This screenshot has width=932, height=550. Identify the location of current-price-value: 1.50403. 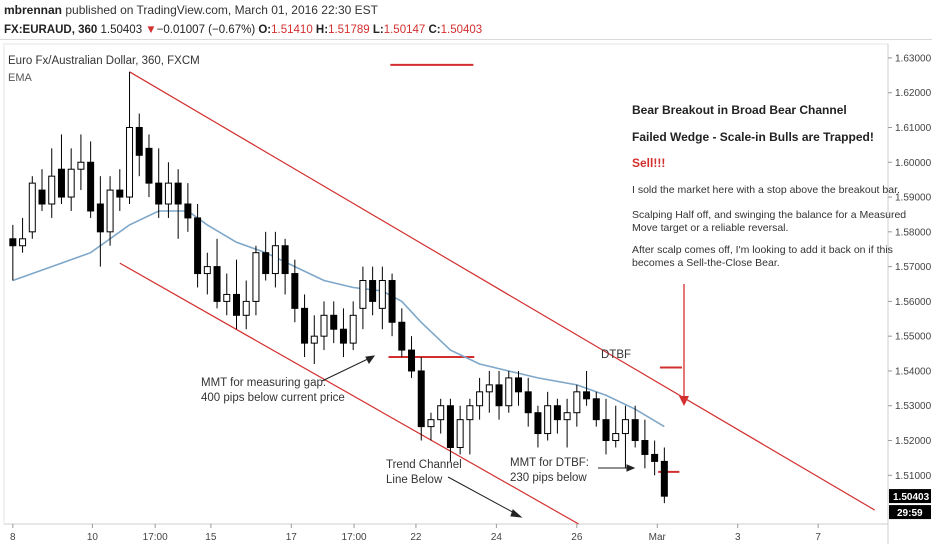
(911, 497).